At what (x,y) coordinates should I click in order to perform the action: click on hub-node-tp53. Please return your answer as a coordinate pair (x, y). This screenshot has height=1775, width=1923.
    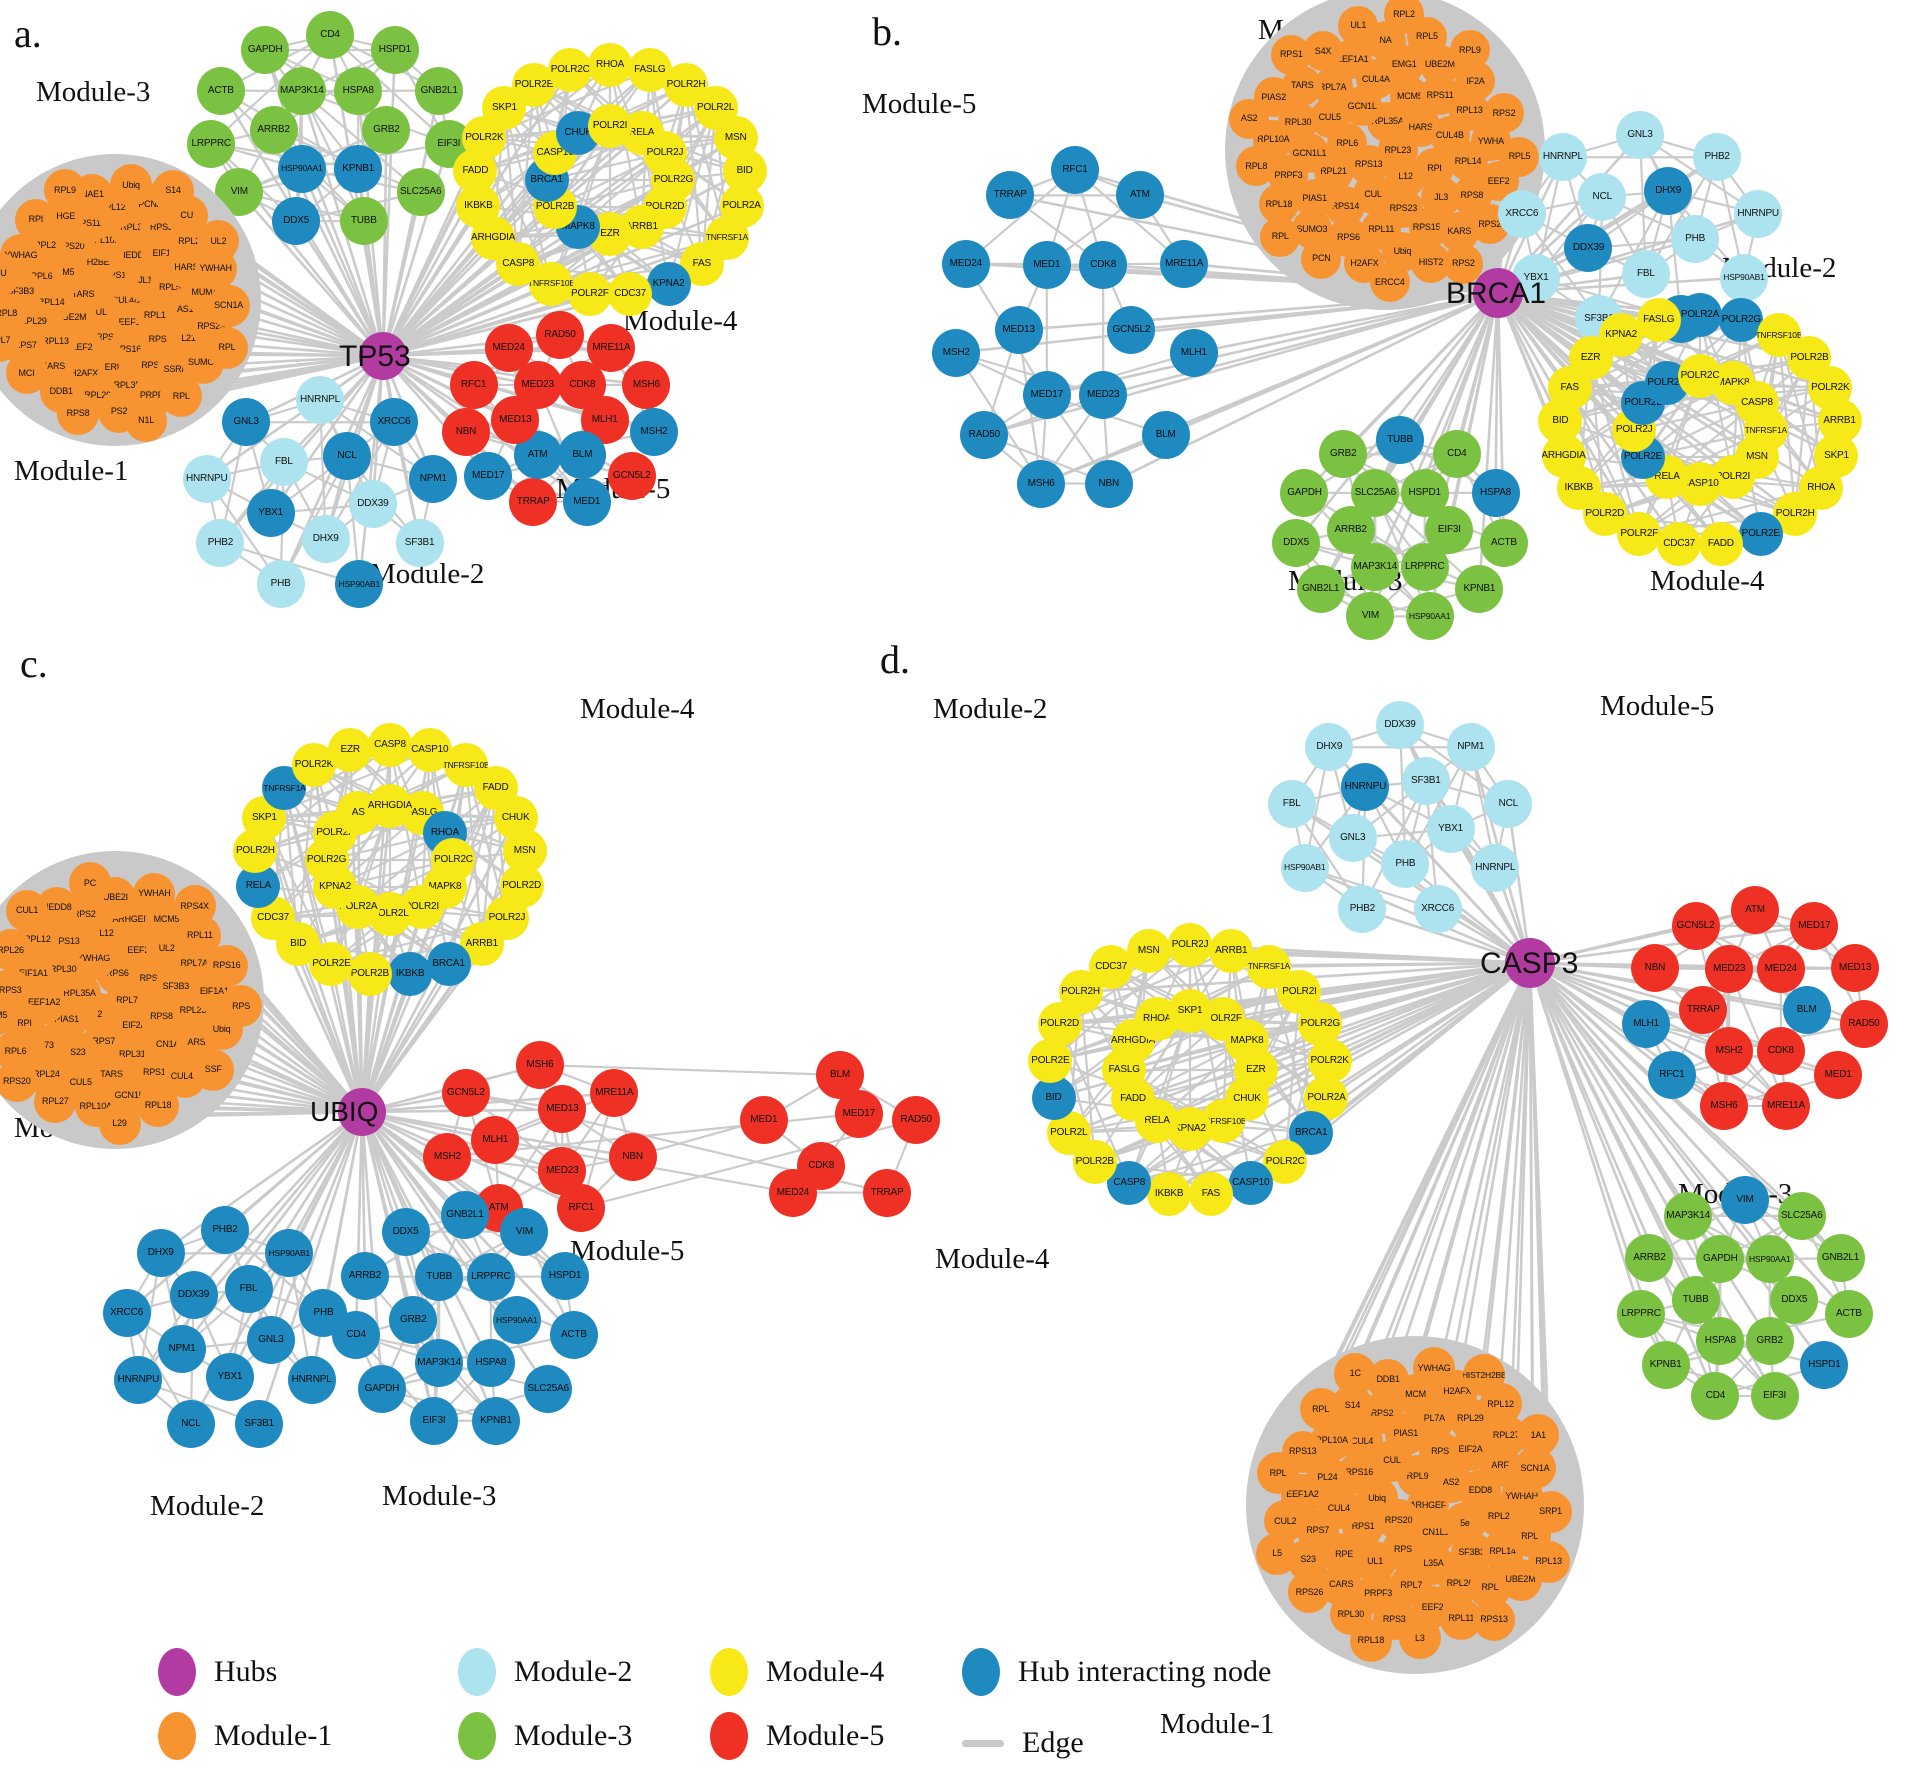
    Looking at the image, I should click on (383, 356).